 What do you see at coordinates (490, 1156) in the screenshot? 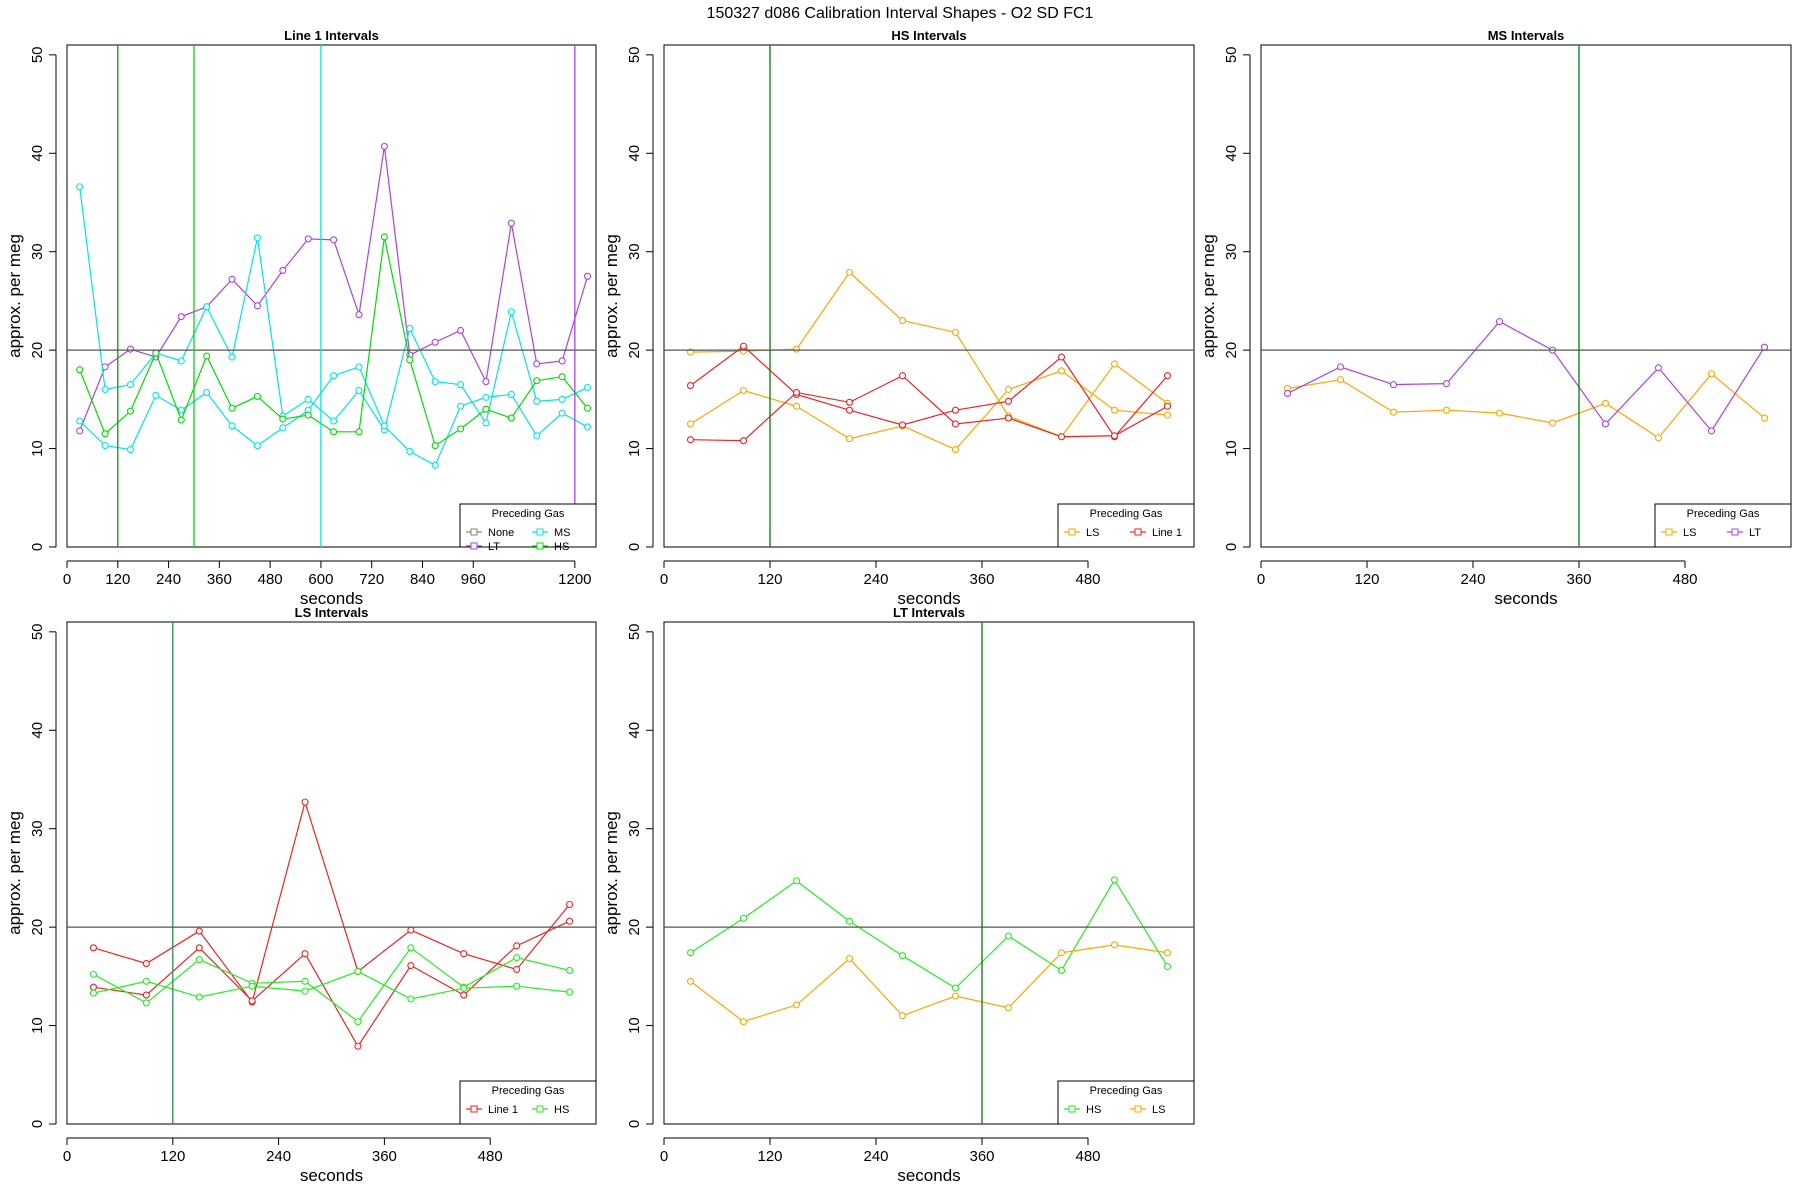
I see `x-tick-label: 480` at bounding box center [490, 1156].